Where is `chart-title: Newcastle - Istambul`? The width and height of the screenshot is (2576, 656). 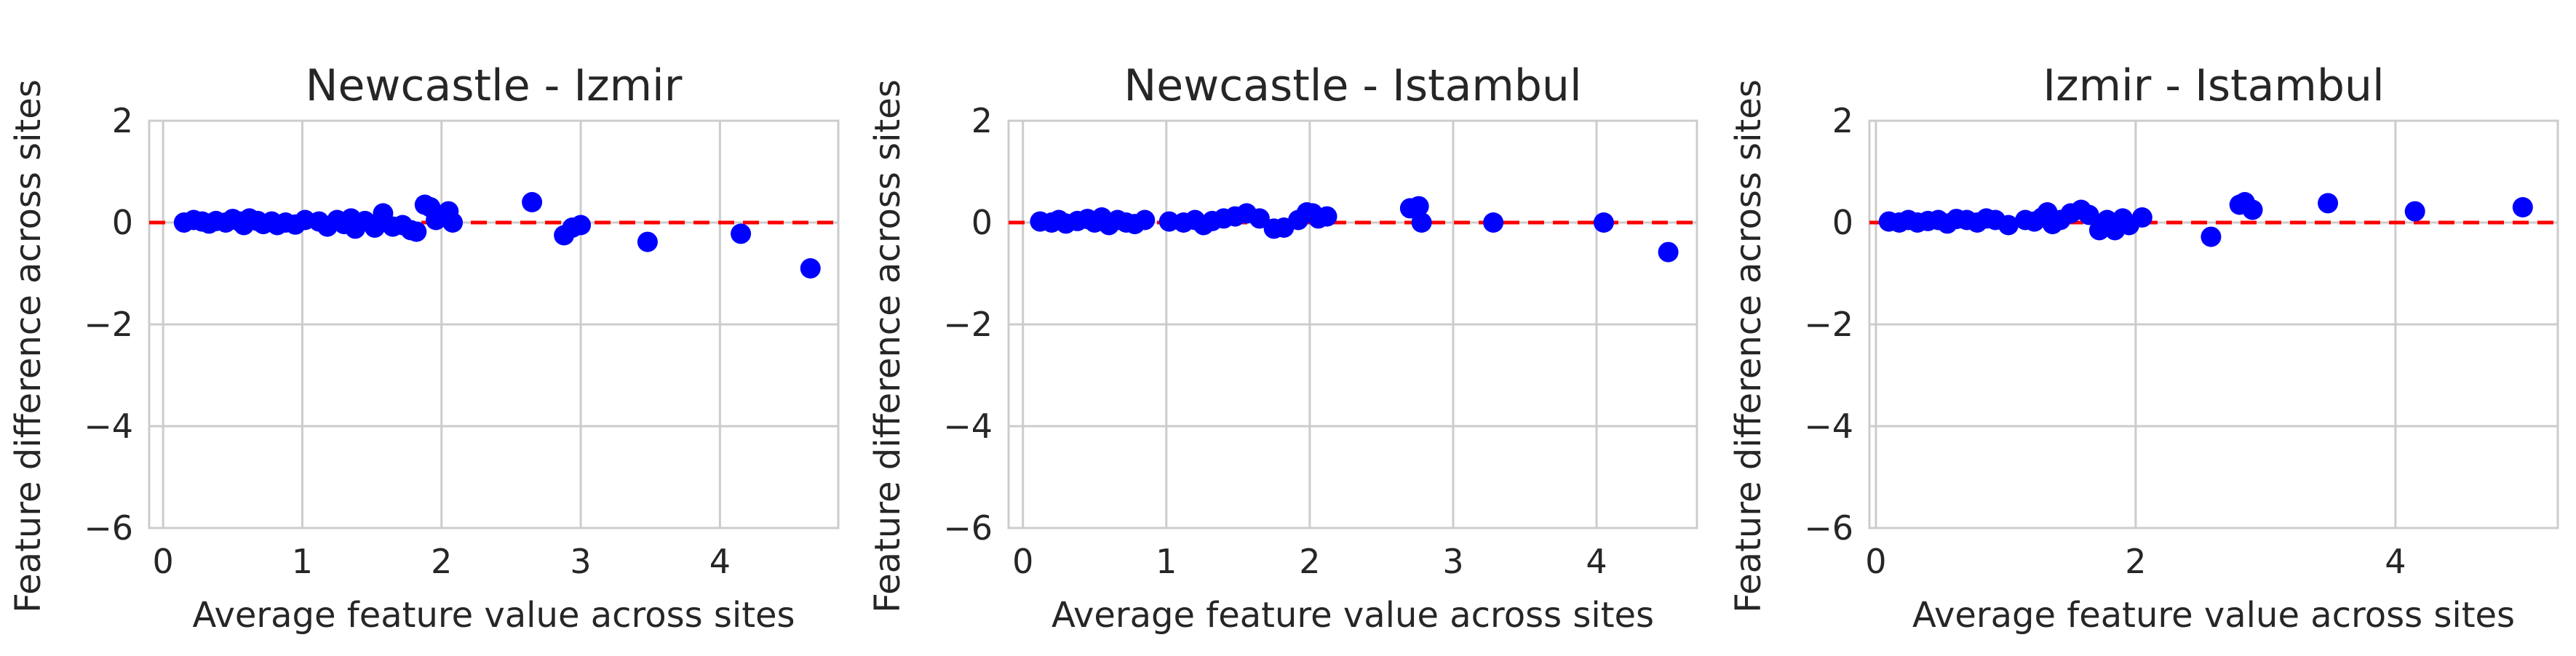 chart-title: Newcastle - Istambul is located at coordinates (1352, 85).